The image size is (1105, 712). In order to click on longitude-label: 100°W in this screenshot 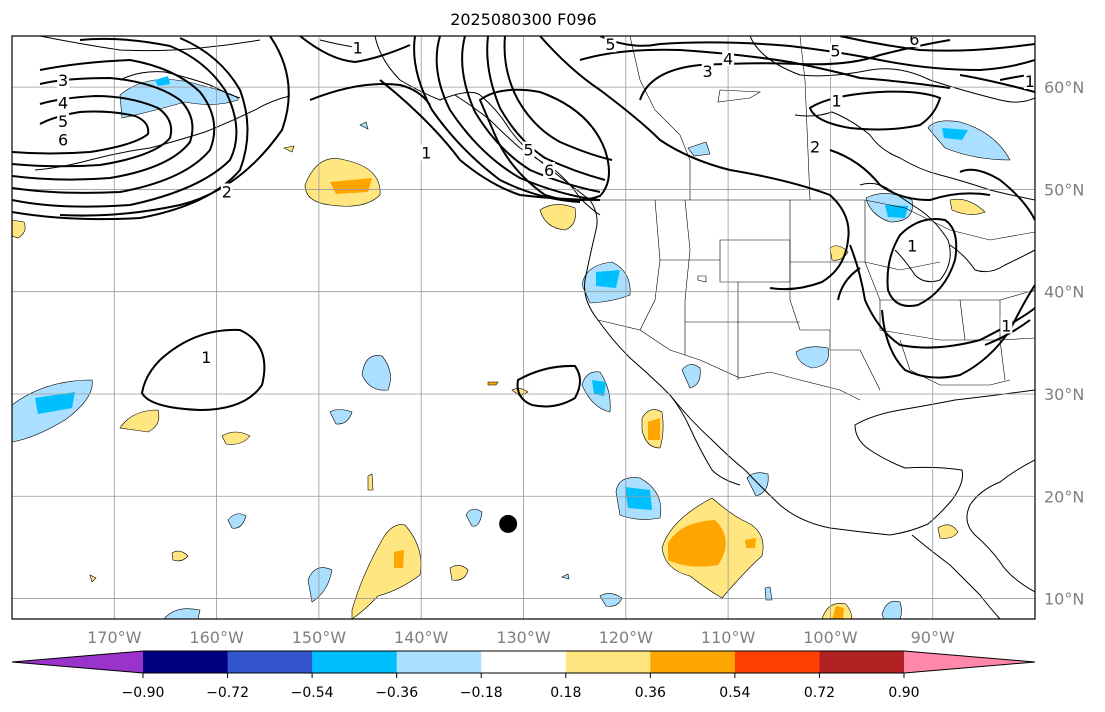, I will do `click(830, 637)`.